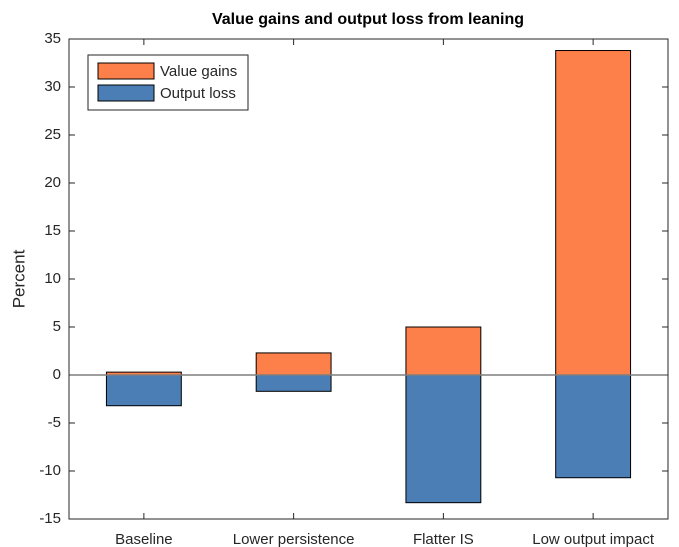 Image resolution: width=679 pixels, height=547 pixels. I want to click on x-tick-label: Low output impact, so click(593, 539).